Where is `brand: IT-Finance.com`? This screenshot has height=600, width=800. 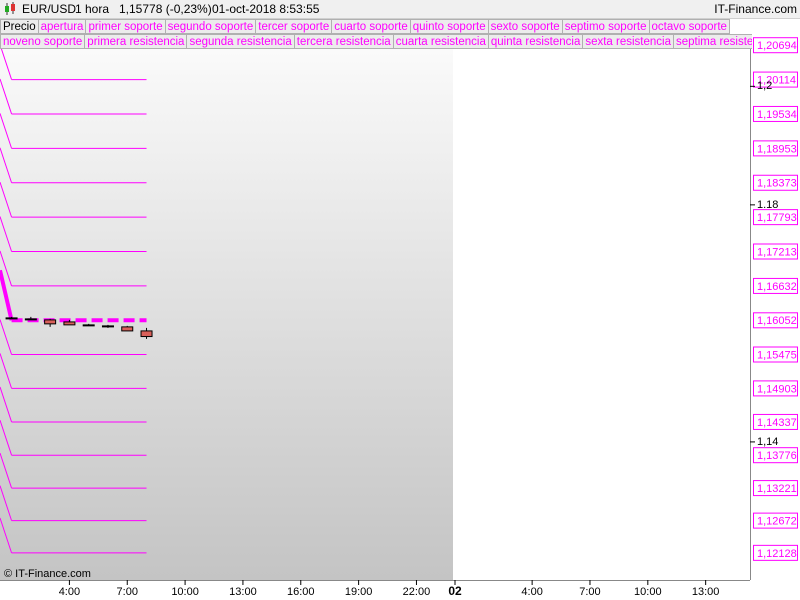 brand: IT-Finance.com is located at coordinates (755, 9).